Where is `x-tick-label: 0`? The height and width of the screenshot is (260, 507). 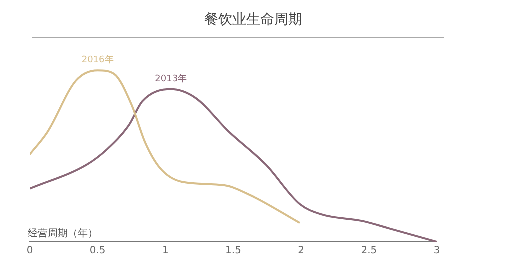
x-tick-label: 0 is located at coordinates (30, 251).